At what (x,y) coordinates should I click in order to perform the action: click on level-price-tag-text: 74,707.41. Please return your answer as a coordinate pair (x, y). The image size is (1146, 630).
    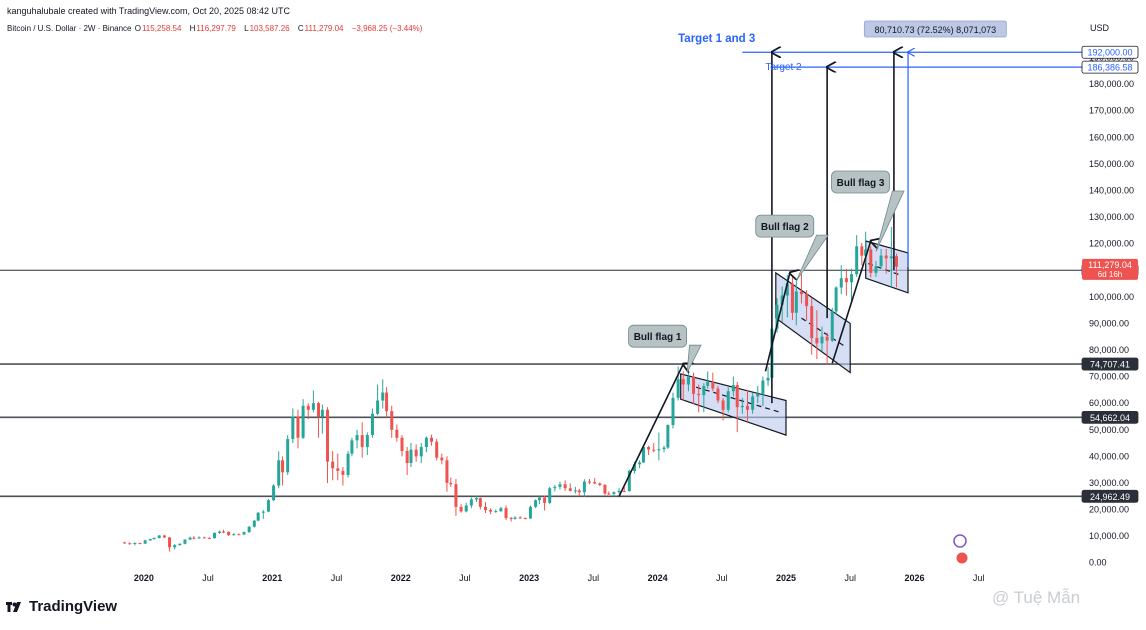
    Looking at the image, I should click on (1110, 365).